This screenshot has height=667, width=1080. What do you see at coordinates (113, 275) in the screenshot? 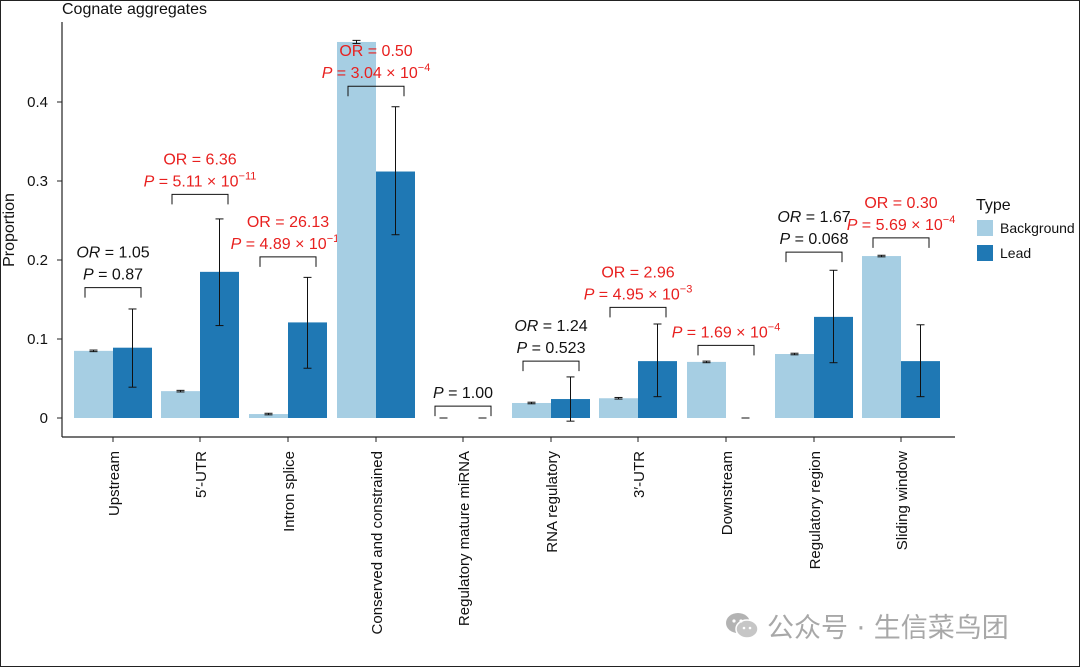
I see `p-value-label: P = 0.87` at bounding box center [113, 275].